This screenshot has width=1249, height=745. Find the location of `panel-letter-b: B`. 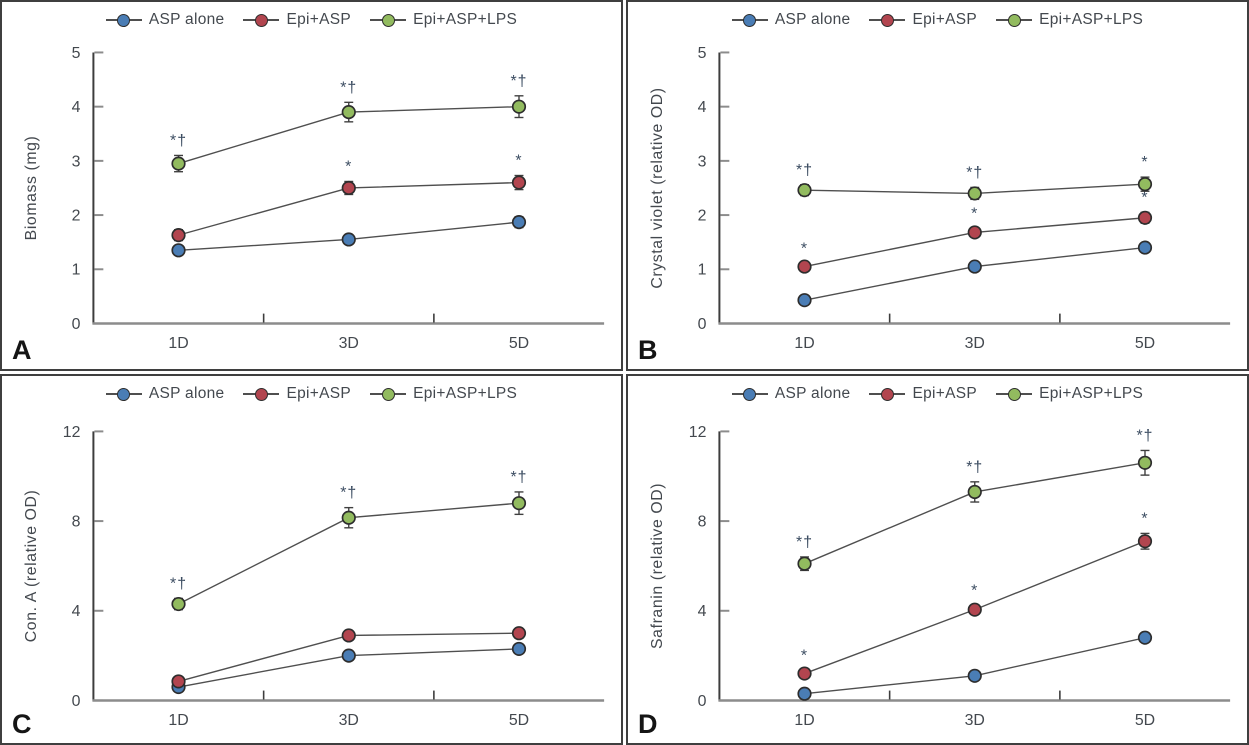

panel-letter-b: B is located at coordinates (648, 350).